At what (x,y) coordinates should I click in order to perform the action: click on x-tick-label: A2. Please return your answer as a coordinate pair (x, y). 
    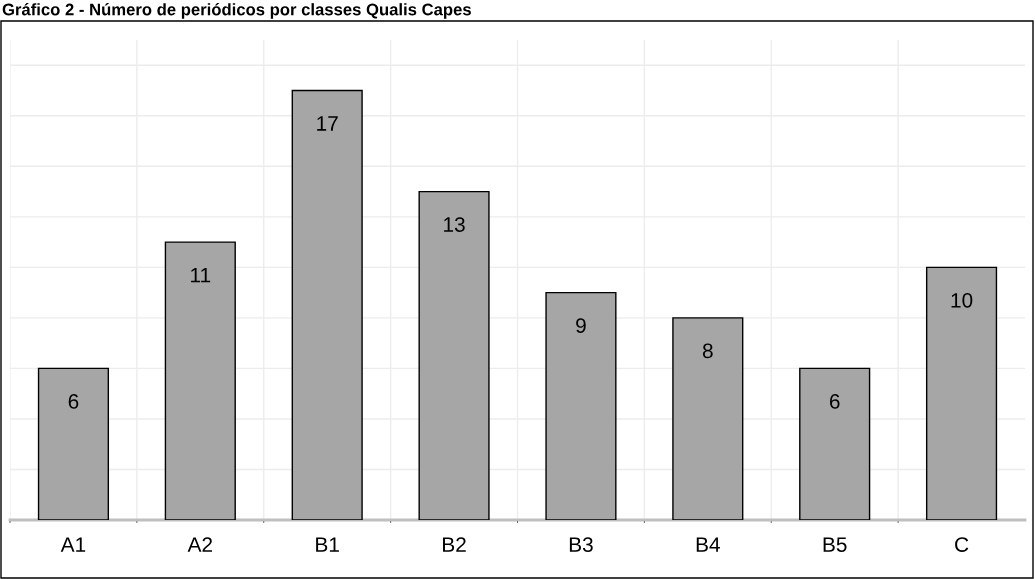
    Looking at the image, I should click on (200, 544).